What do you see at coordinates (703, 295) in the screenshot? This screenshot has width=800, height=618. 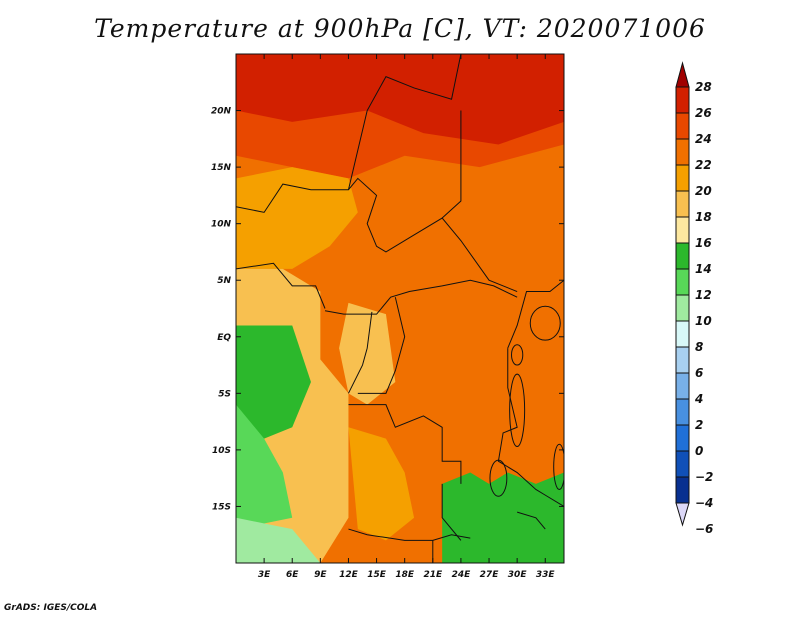 I see `colorbar-label: 12` at bounding box center [703, 295].